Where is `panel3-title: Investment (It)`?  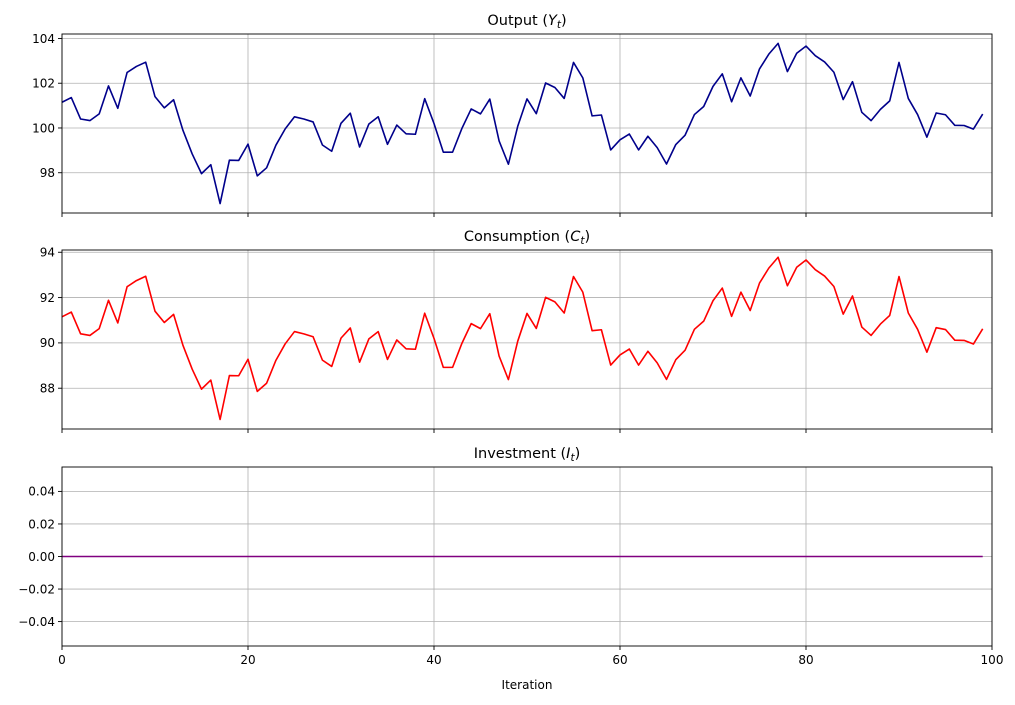 panel3-title: Investment (It) is located at coordinates (527, 455).